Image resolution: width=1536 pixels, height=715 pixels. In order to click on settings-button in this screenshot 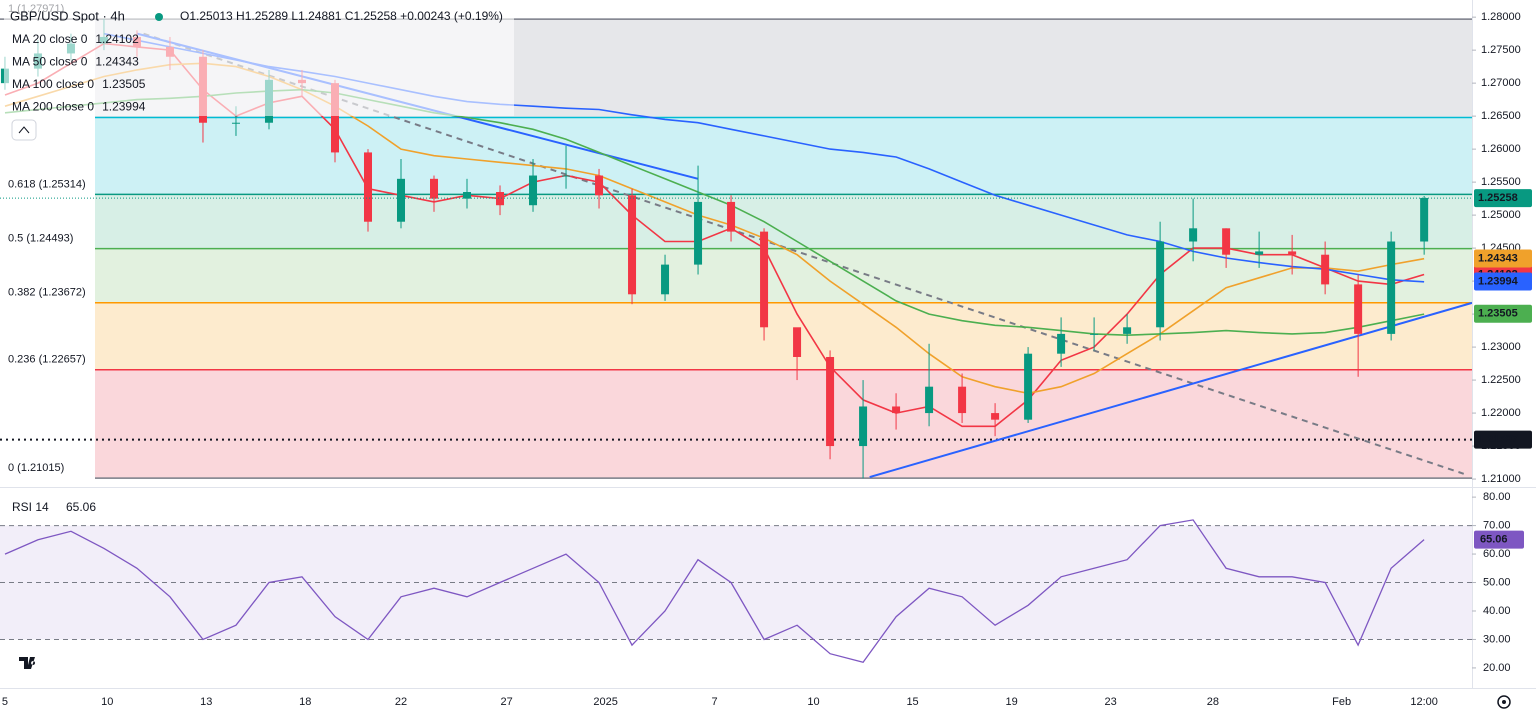, I will do `click(1504, 702)`.